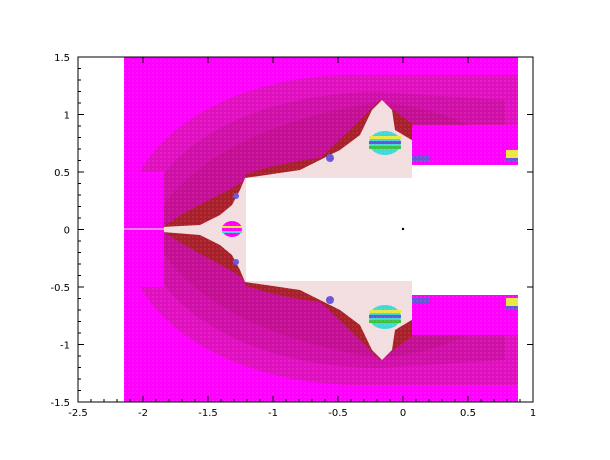  What do you see at coordinates (67, 231) in the screenshot?
I see `y-tick-label: 0` at bounding box center [67, 231].